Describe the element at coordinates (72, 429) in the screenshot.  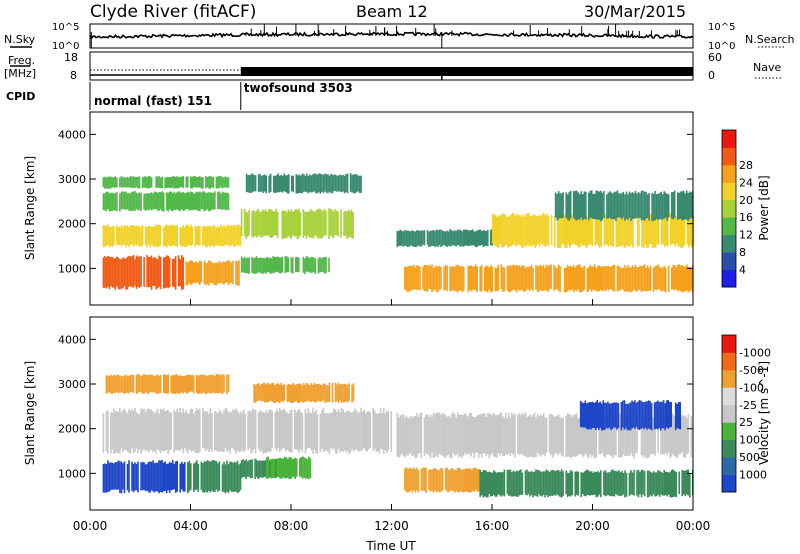
I see `y-tick-label: 2000` at that location.